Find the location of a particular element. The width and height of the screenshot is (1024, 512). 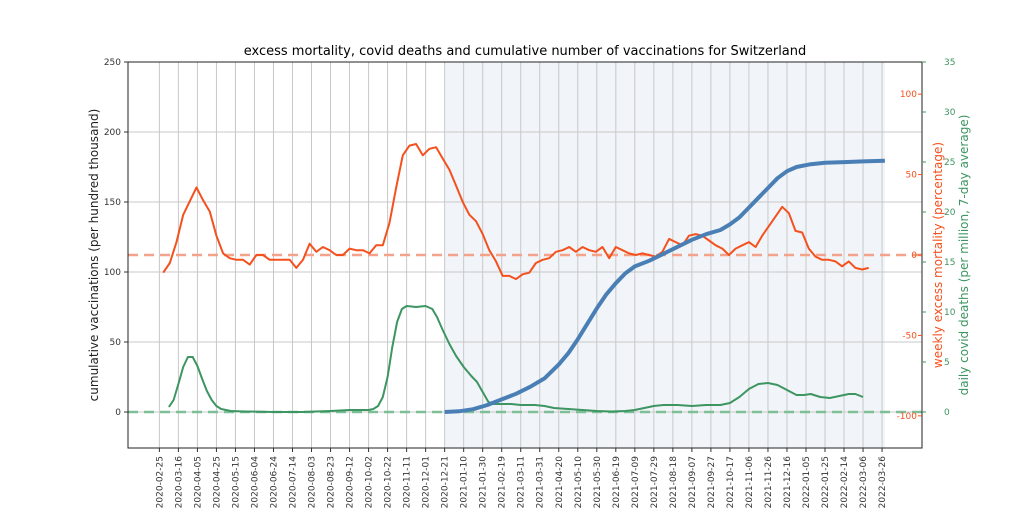

left-tick-label: 50 is located at coordinates (116, 343).